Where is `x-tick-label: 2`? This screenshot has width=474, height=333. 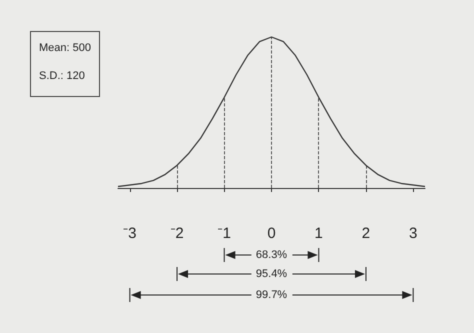 x-tick-label: 2 is located at coordinates (366, 233).